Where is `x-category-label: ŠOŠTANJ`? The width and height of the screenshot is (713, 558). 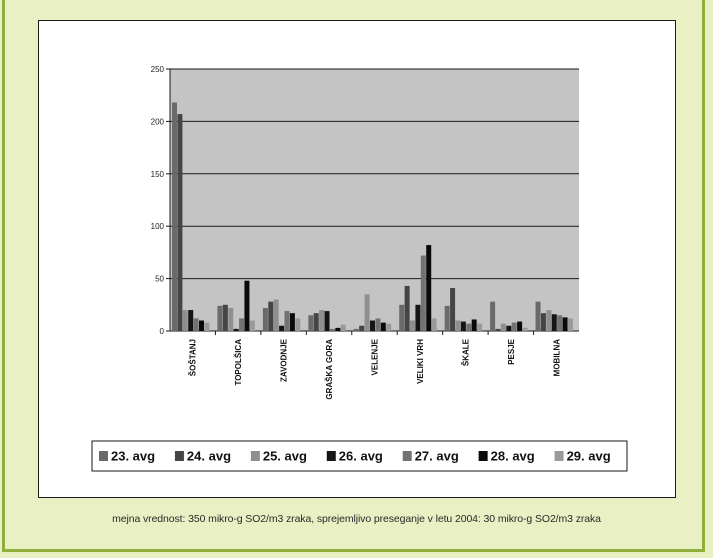
x-category-label: ŠOŠTANJ is located at coordinates (193, 357).